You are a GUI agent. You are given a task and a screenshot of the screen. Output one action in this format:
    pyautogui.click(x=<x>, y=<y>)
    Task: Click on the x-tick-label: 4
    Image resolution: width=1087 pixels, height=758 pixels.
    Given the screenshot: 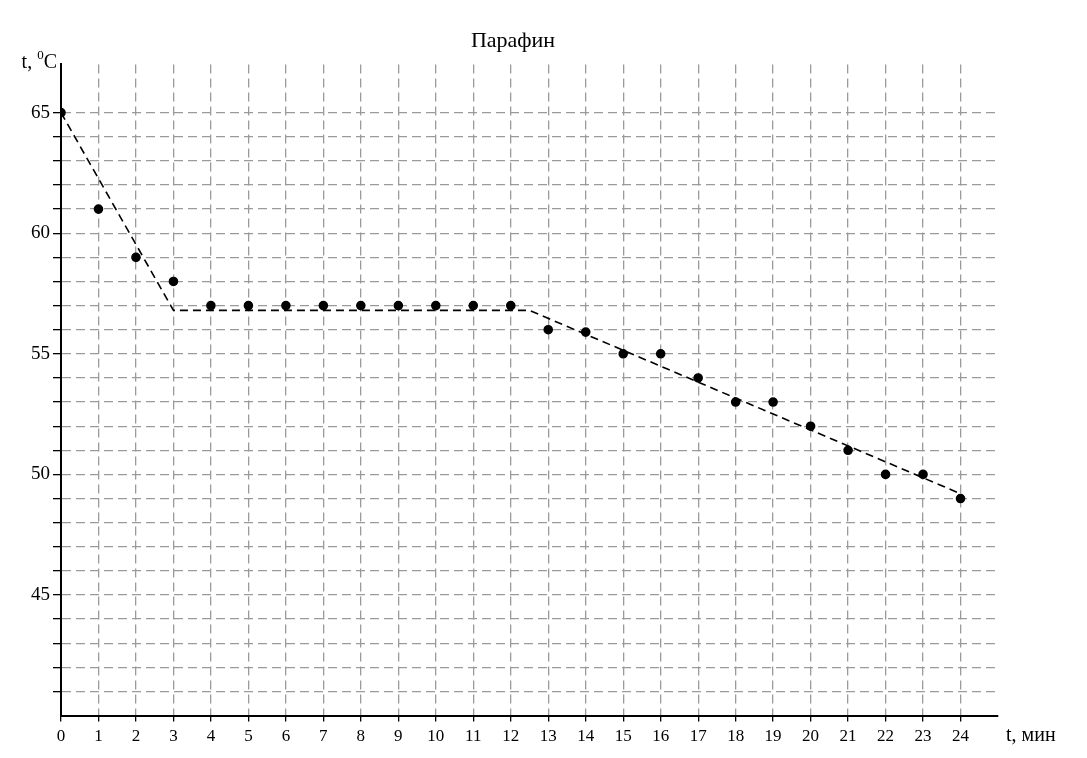 What is the action you would take?
    pyautogui.click(x=211, y=735)
    